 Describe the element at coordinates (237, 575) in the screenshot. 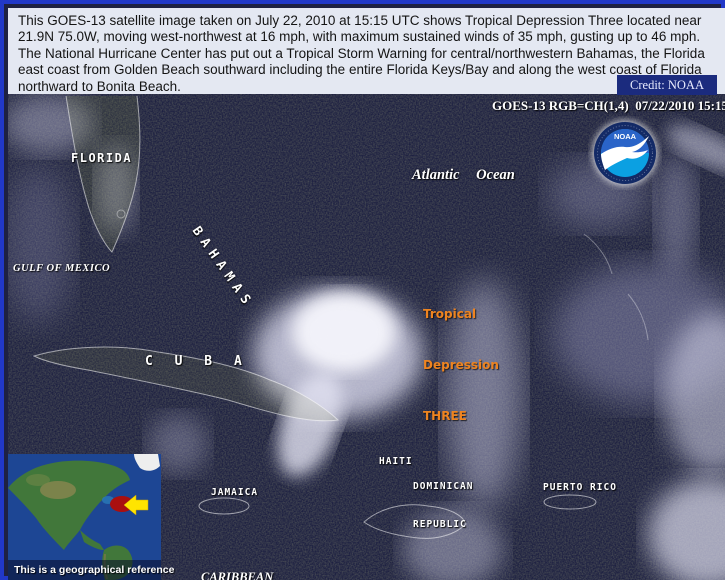

I see `label-caribbean-line: CARIBBEAN` at that location.